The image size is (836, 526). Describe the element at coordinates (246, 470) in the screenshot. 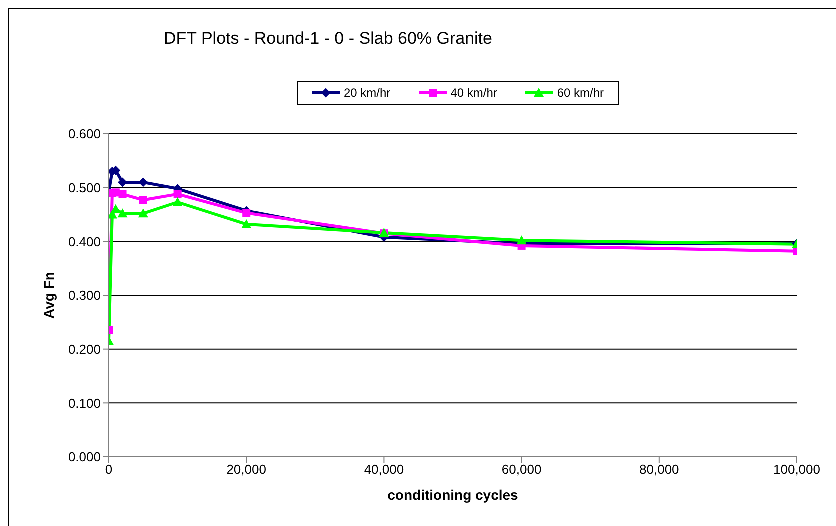

I see `x-tick-label: 20,000` at that location.